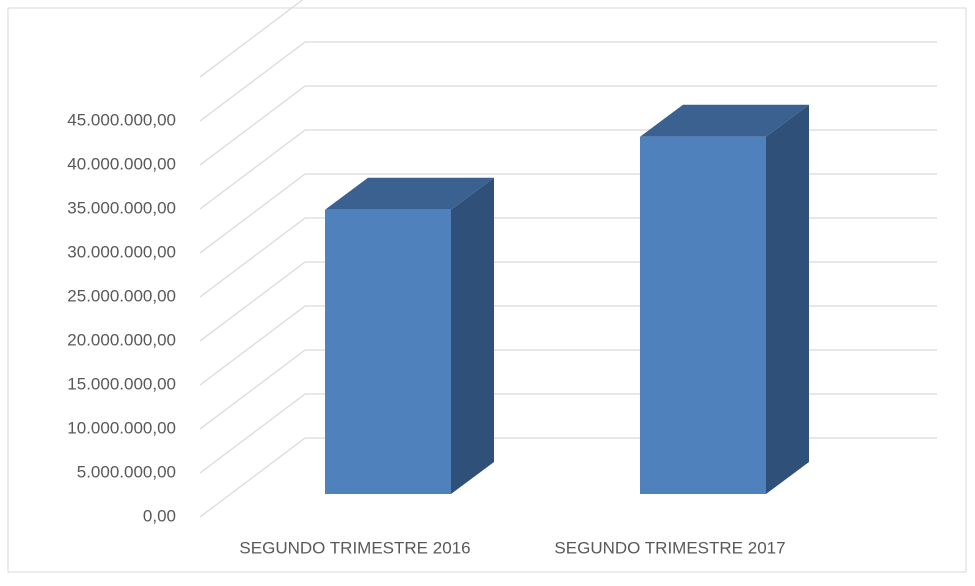 The image size is (975, 586). I want to click on y-tick-label: 20.000.000,00, so click(121, 339).